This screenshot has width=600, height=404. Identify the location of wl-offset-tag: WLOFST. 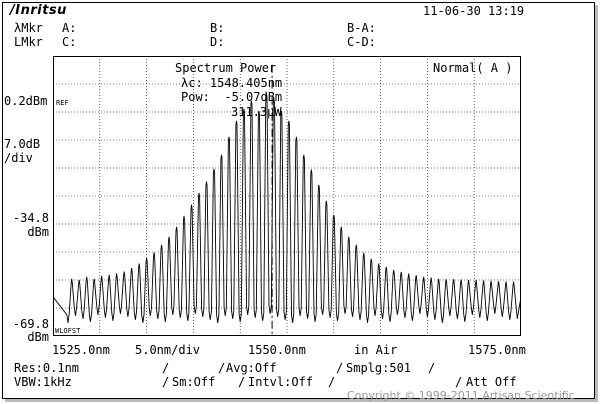
(68, 331).